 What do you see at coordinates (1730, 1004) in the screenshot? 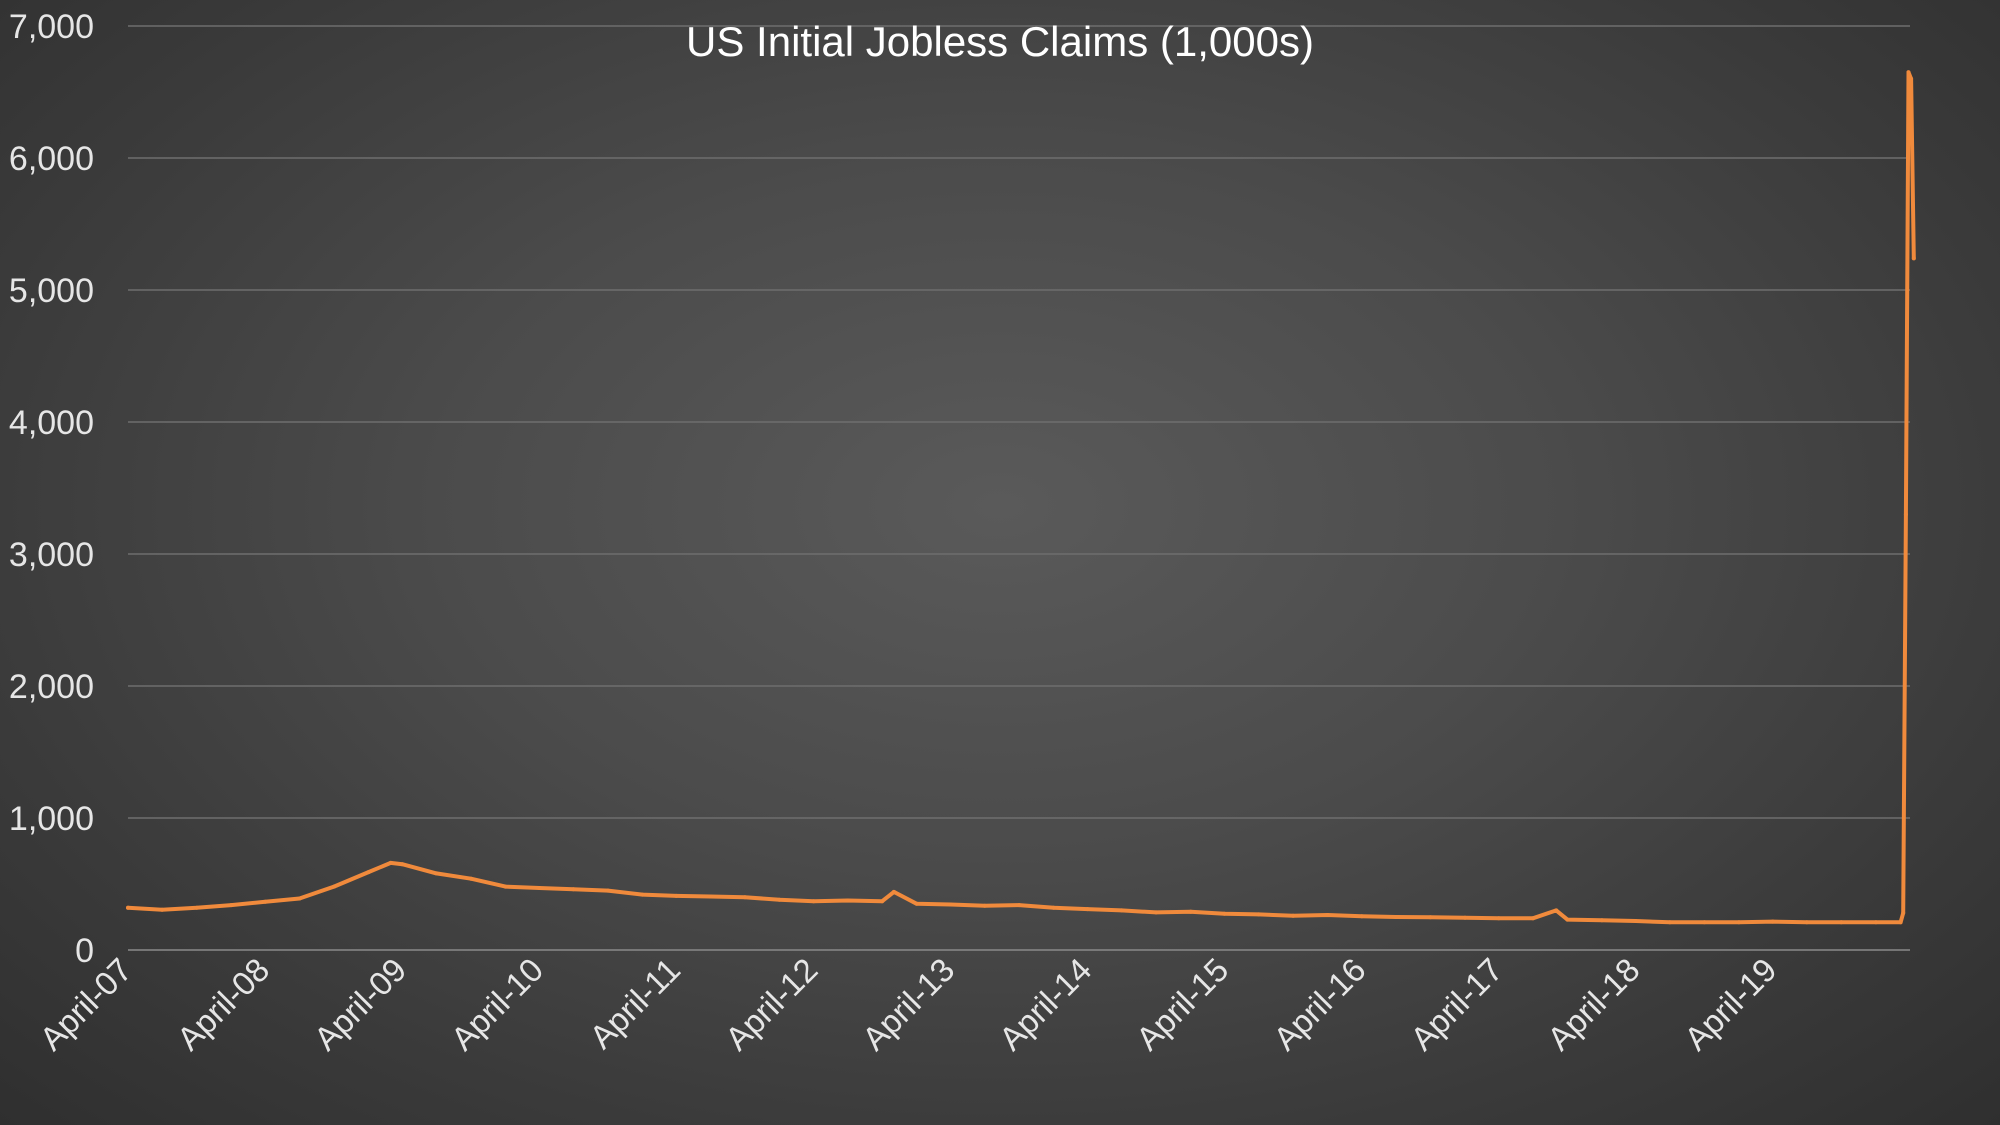
I see `x-tick-label: April-19` at bounding box center [1730, 1004].